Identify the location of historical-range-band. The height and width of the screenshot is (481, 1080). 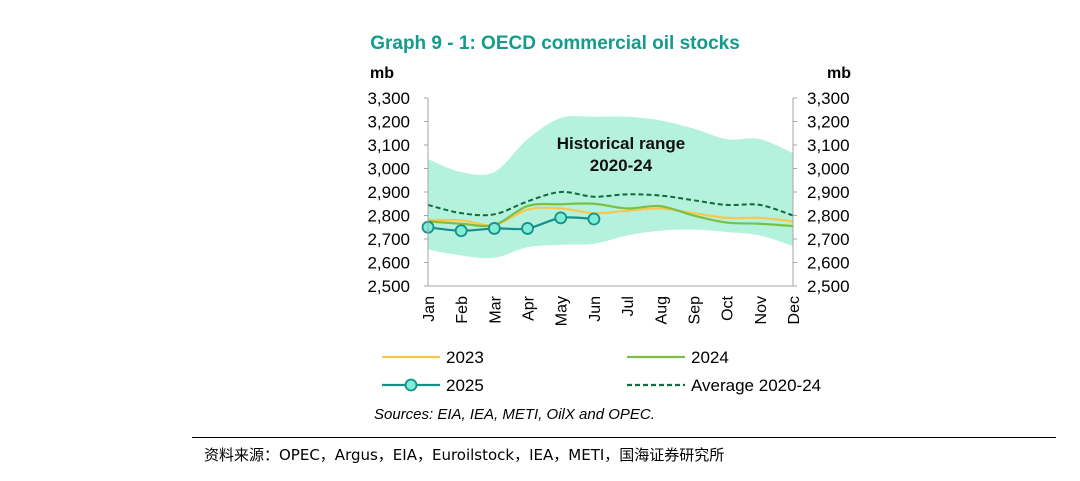
(610, 187).